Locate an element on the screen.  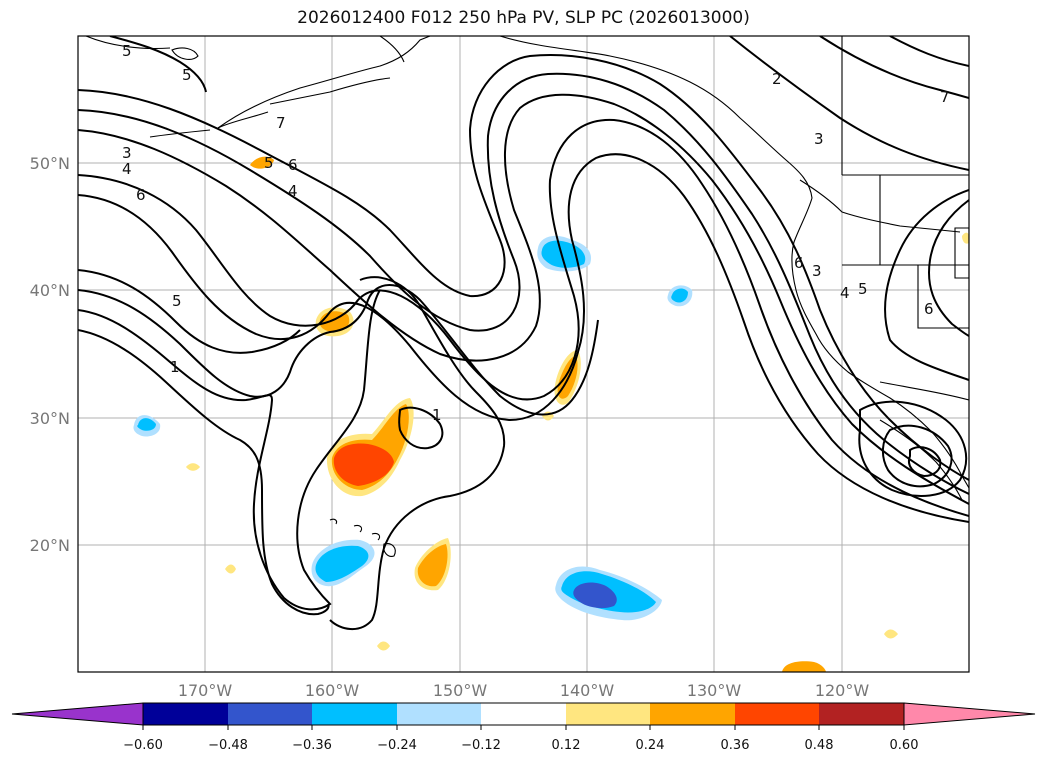
lat-label: 30°N is located at coordinates (50, 418).